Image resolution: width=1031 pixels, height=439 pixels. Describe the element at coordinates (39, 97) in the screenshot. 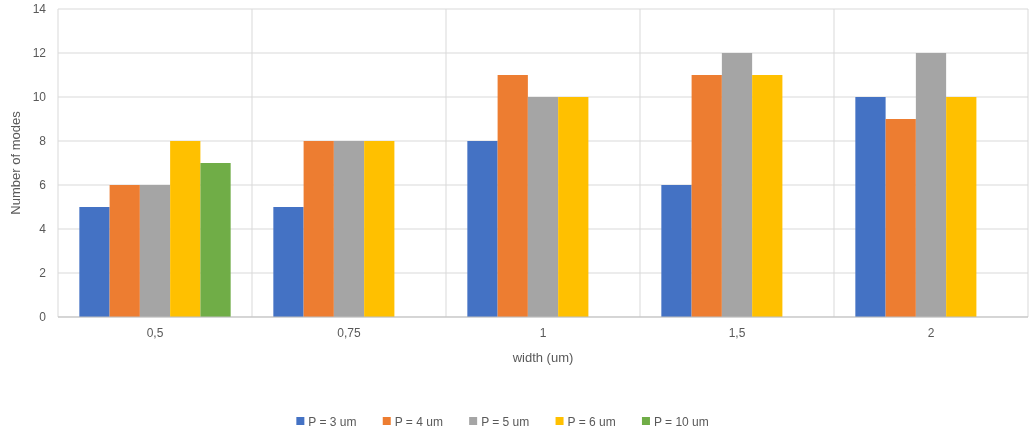

I see `y-tick-label: 10` at that location.